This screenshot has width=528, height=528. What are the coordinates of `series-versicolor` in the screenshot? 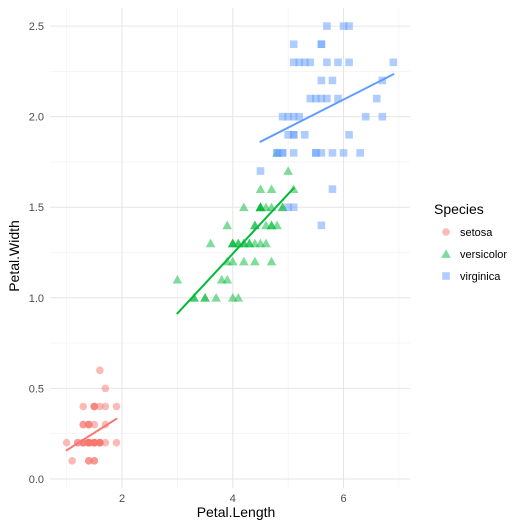 It's located at (235, 225).